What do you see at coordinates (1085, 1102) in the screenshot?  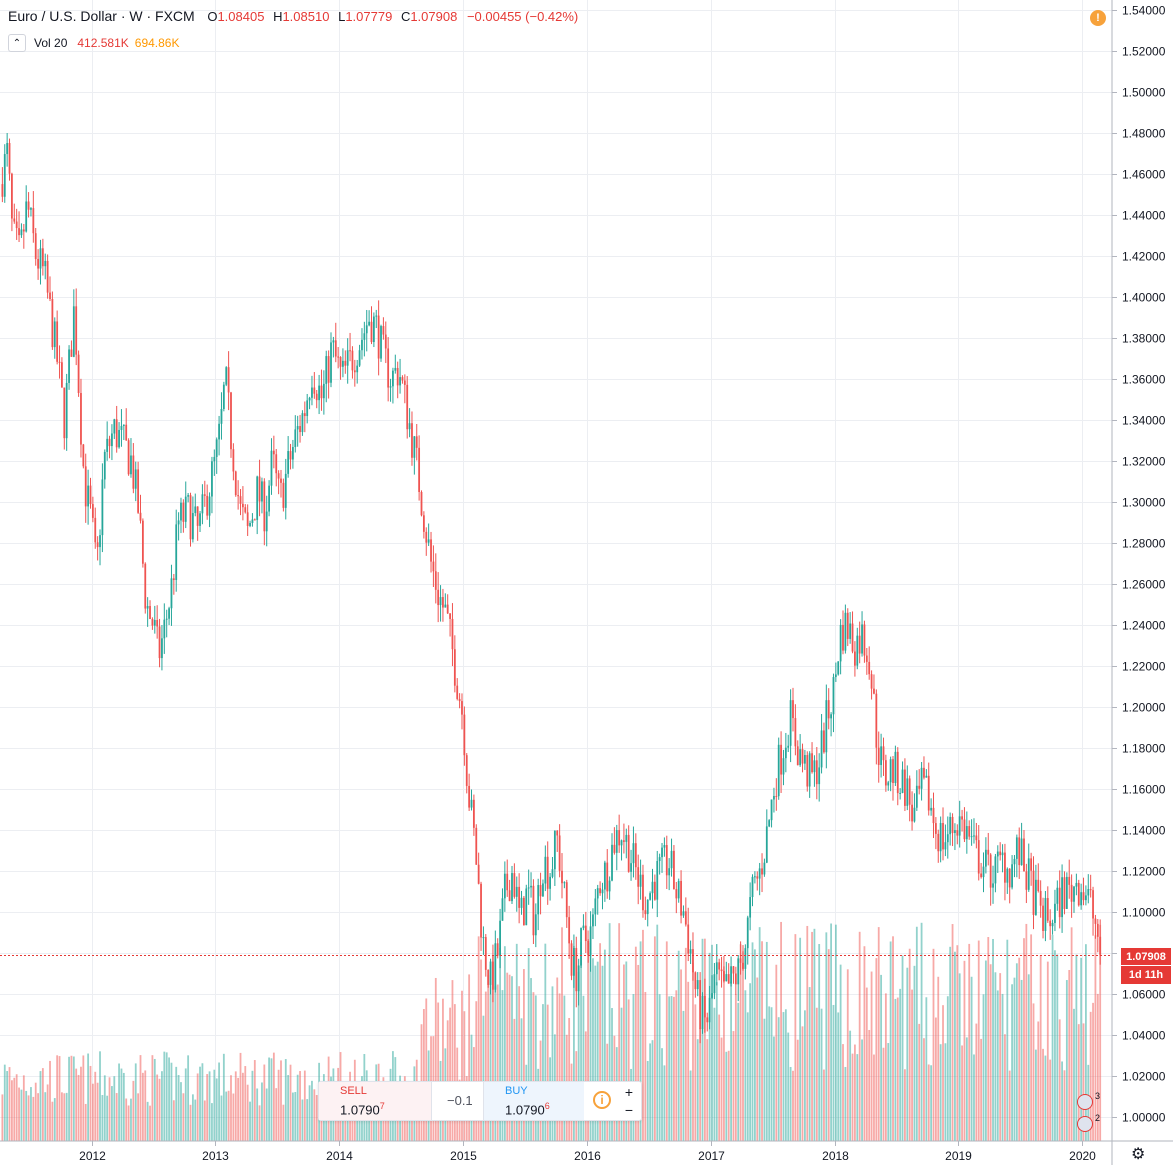 I see `economic-event-eu-icon` at bounding box center [1085, 1102].